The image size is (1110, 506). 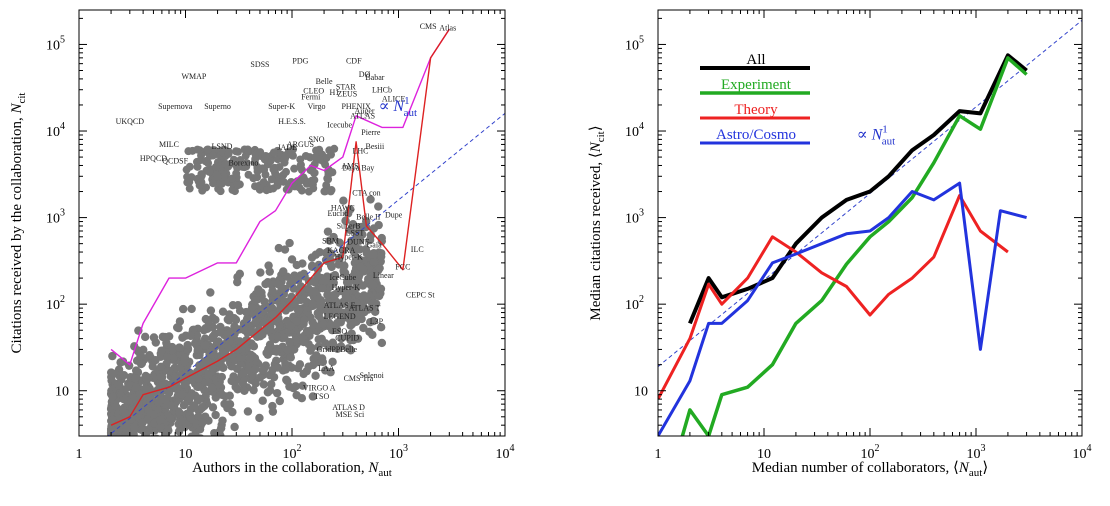 I want to click on collaboration-label: Supernova, so click(x=175, y=106).